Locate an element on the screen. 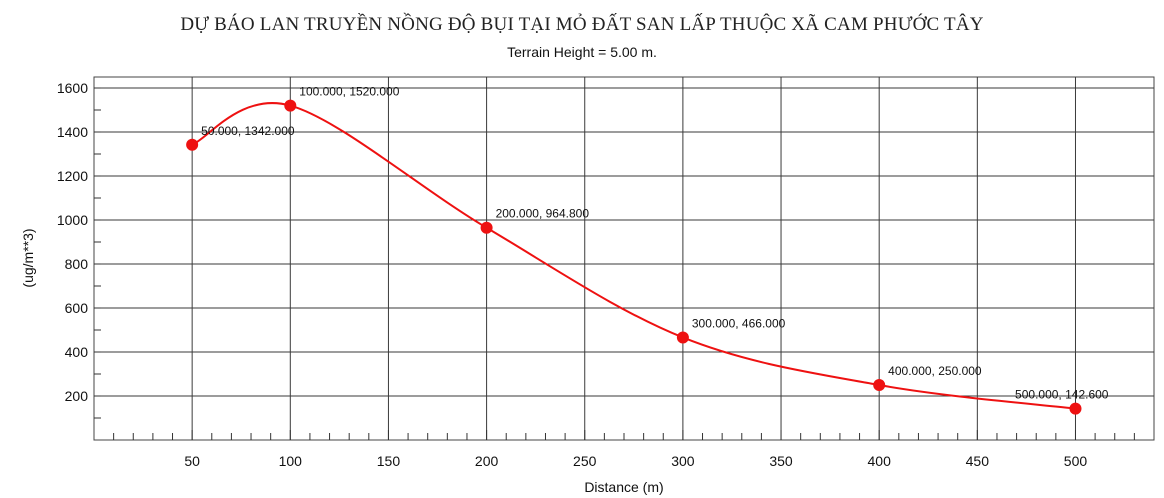  x-tick-label: 150 is located at coordinates (389, 461).